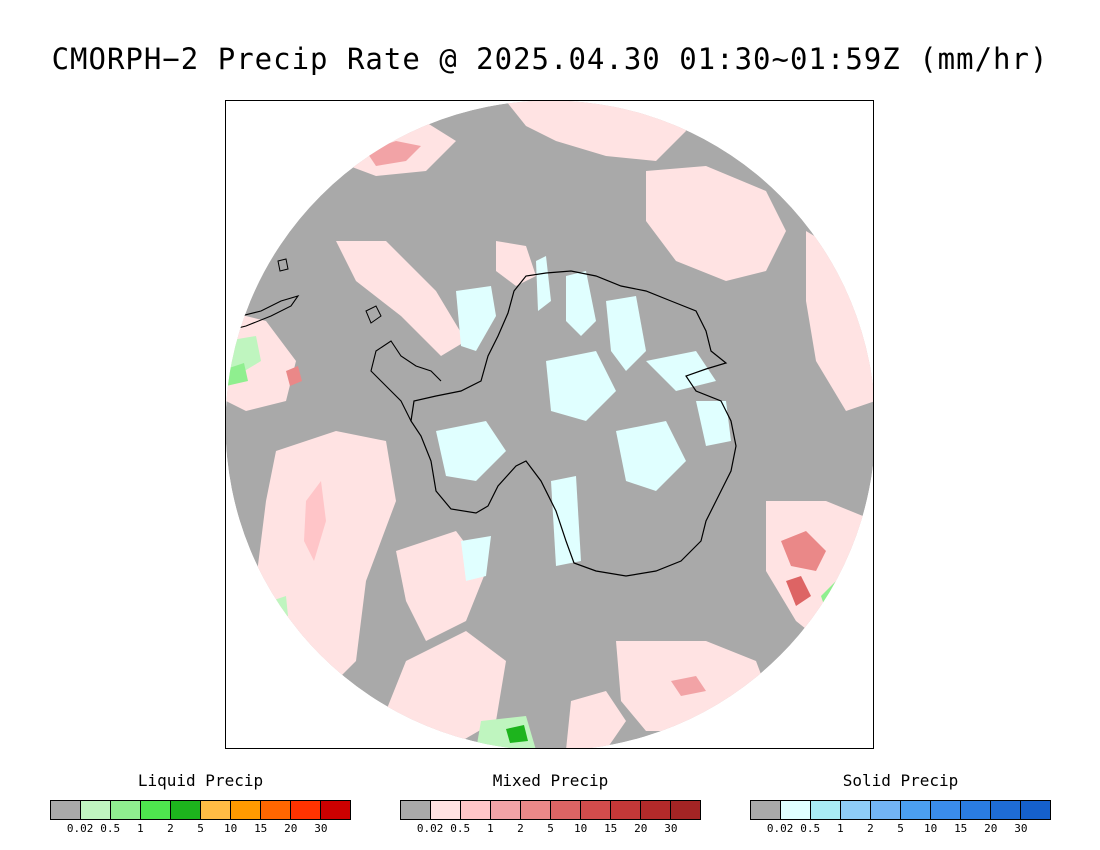 The height and width of the screenshot is (850, 1100). I want to click on liquid-precip-legend: Liquid Precip 0.02 0.5 1 2 5 10 15 20 30, so click(200, 804).